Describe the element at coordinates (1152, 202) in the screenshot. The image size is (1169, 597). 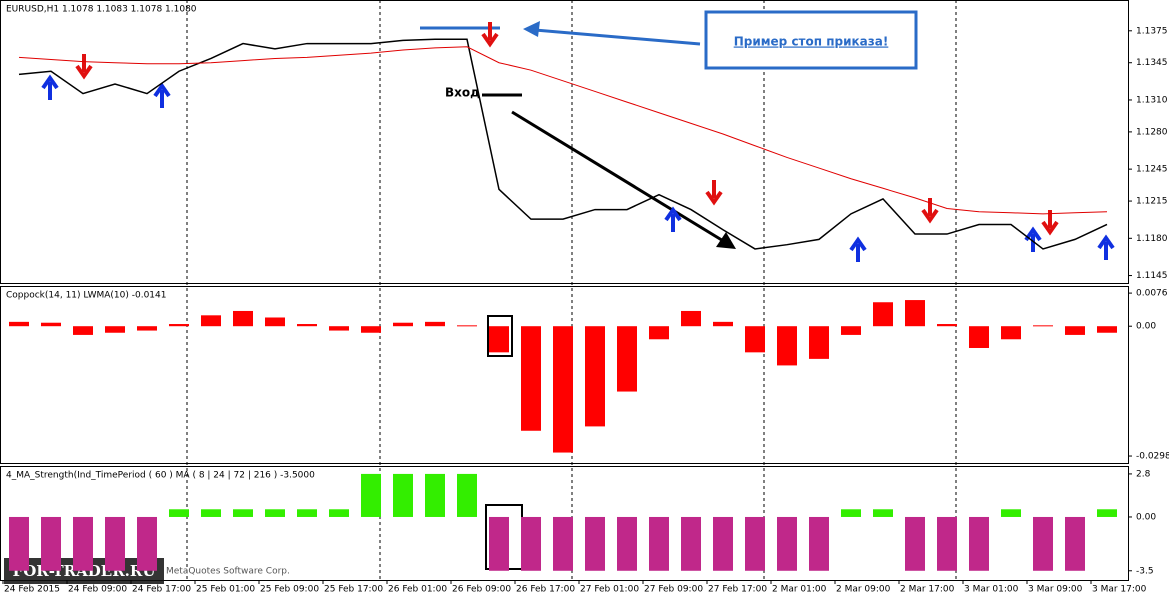
I see `y-tick-label: 1.1215` at that location.